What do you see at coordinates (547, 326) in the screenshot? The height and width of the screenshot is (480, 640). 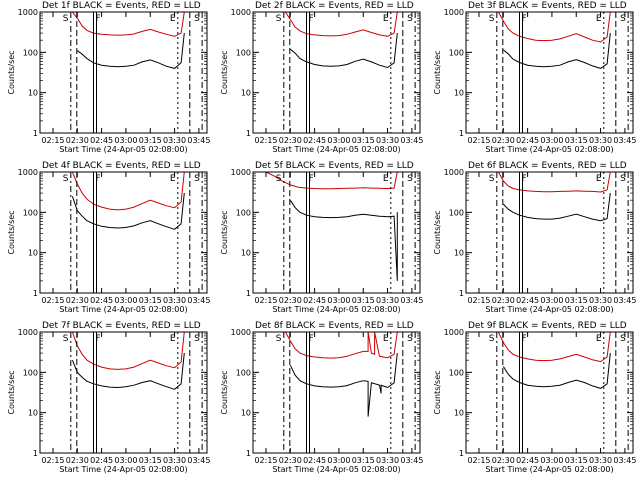 I see `panel-title: Det 9f BLACK = Events, RED = LLD` at bounding box center [547, 326].